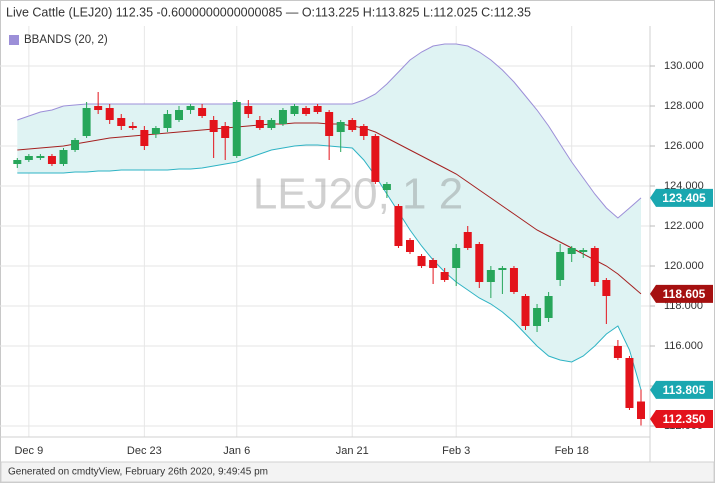 The image size is (715, 483). What do you see at coordinates (358, 194) in the screenshot?
I see `watermark: LEJ20, 1 2` at bounding box center [358, 194].